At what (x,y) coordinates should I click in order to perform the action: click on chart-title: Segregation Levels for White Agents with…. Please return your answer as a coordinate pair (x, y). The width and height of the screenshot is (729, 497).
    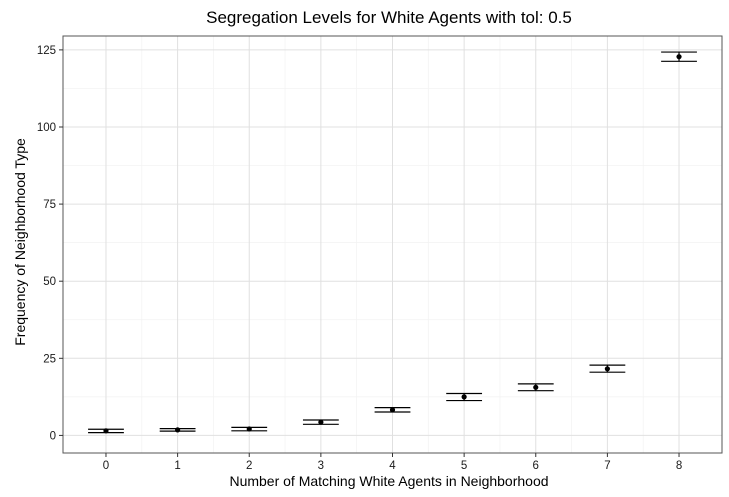
    Looking at the image, I should click on (389, 17).